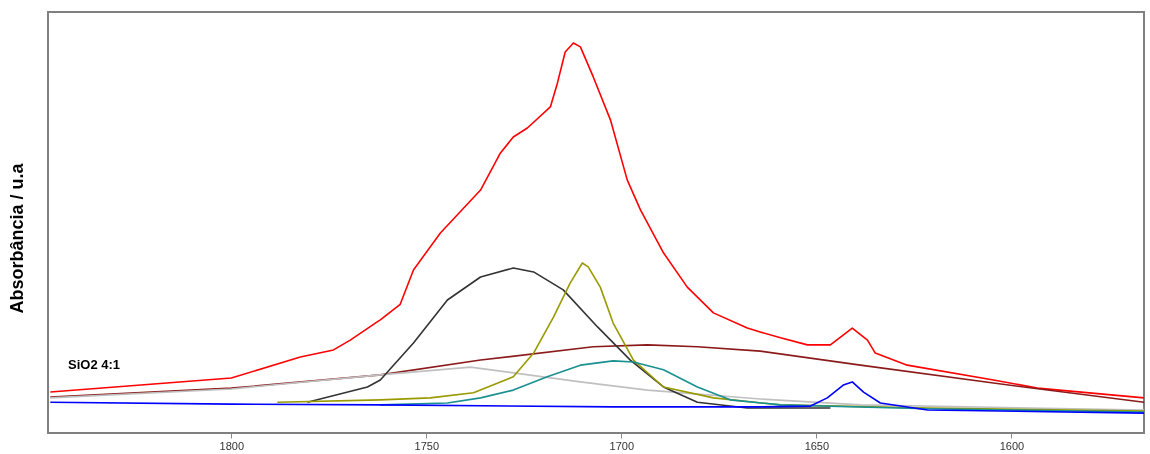 Image resolution: width=1150 pixels, height=454 pixels. I want to click on y-axis-title: Absorbância / u.a, so click(16, 238).